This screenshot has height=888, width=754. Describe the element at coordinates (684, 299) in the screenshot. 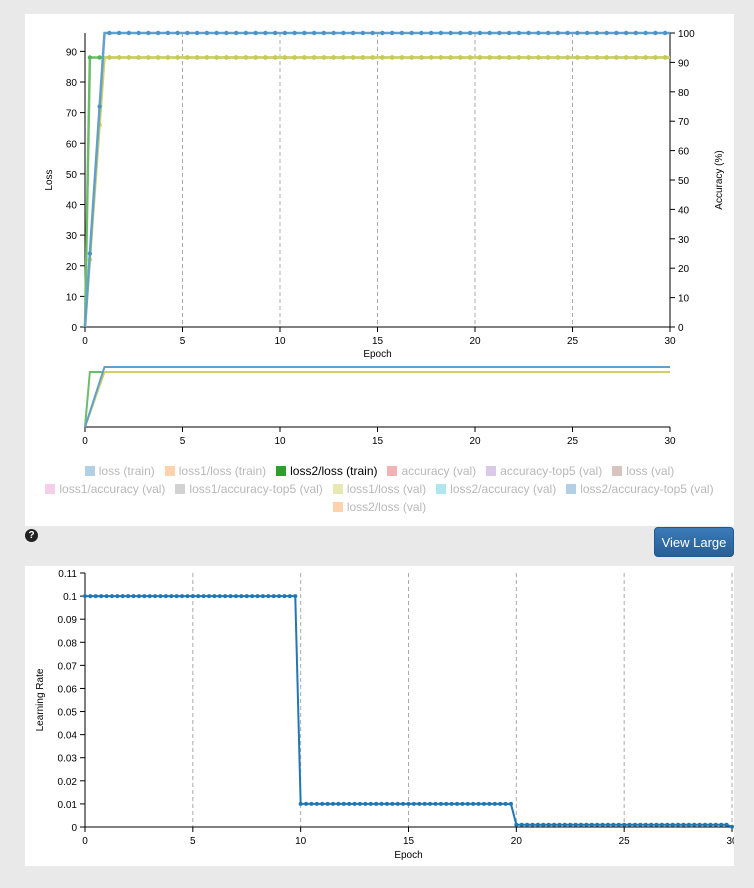

I see `y2-tick-label: 10` at that location.